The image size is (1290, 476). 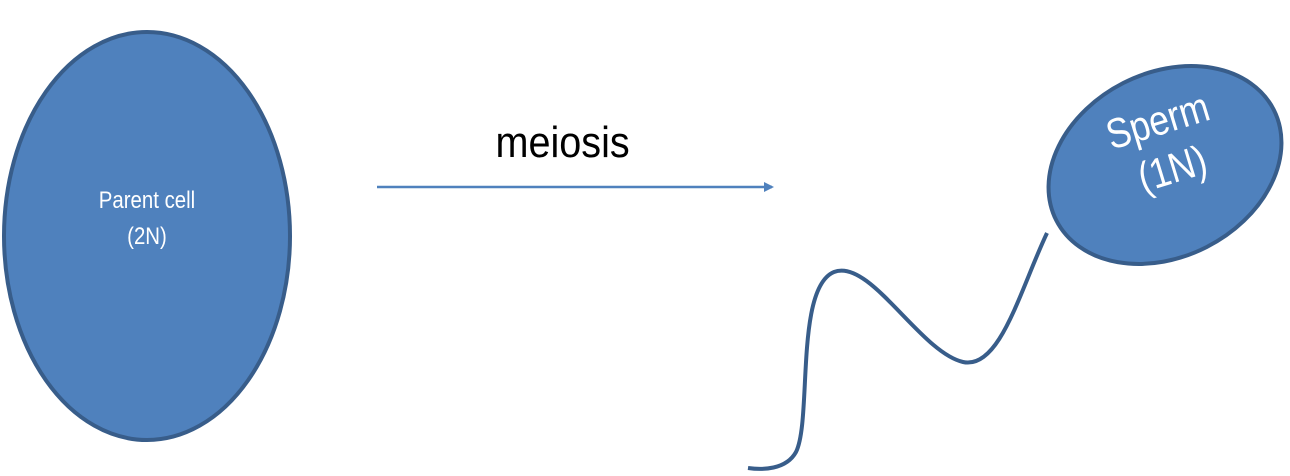 I want to click on parent-cell-label: Parent cell (2N), so click(x=147, y=219).